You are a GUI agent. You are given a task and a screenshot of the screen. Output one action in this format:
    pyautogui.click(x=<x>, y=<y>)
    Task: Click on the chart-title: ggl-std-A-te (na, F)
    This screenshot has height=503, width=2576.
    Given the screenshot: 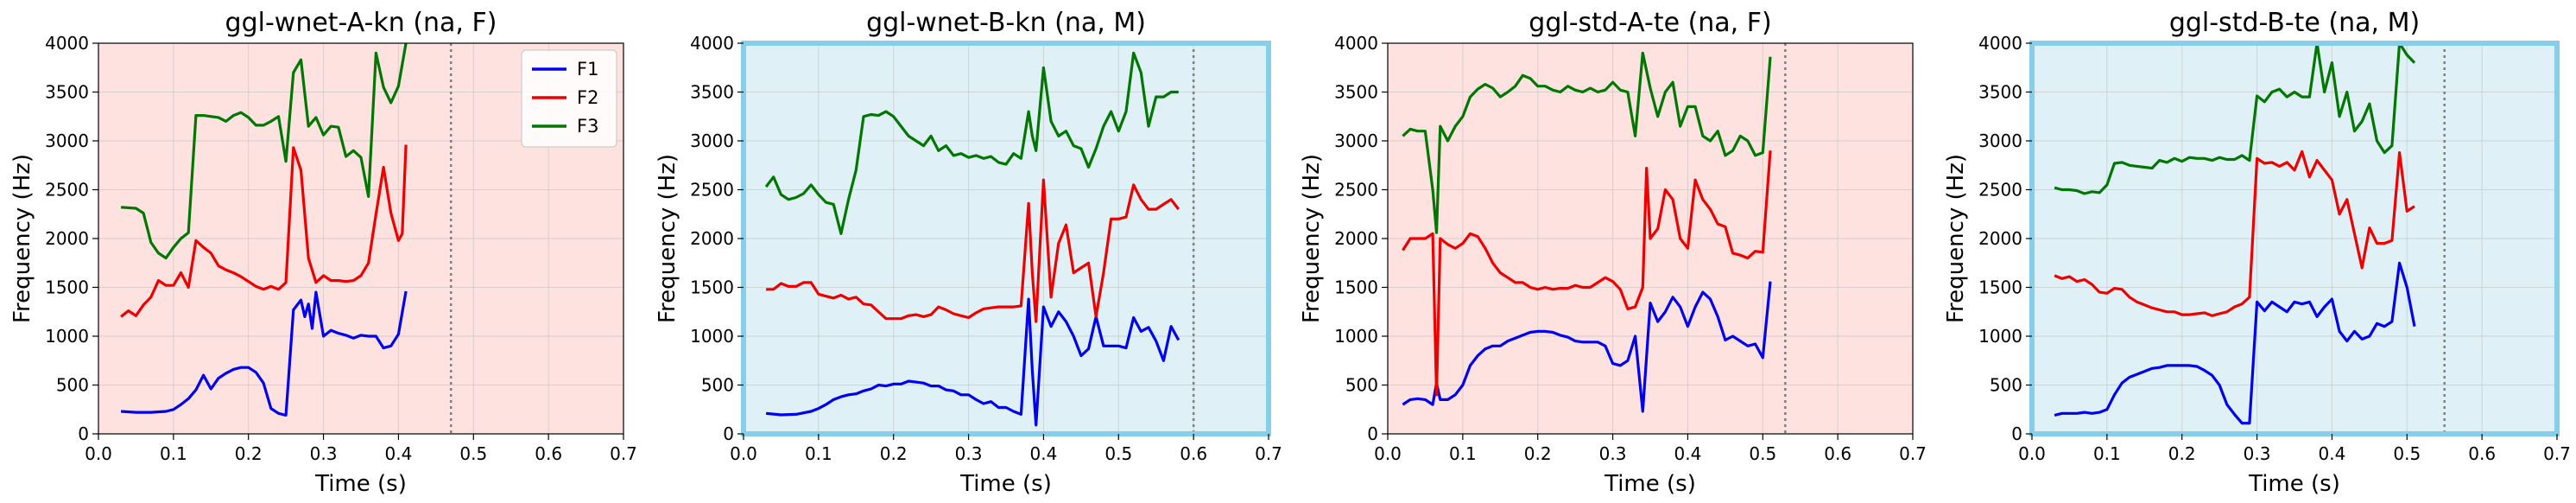 What is the action you would take?
    pyautogui.click(x=1650, y=23)
    